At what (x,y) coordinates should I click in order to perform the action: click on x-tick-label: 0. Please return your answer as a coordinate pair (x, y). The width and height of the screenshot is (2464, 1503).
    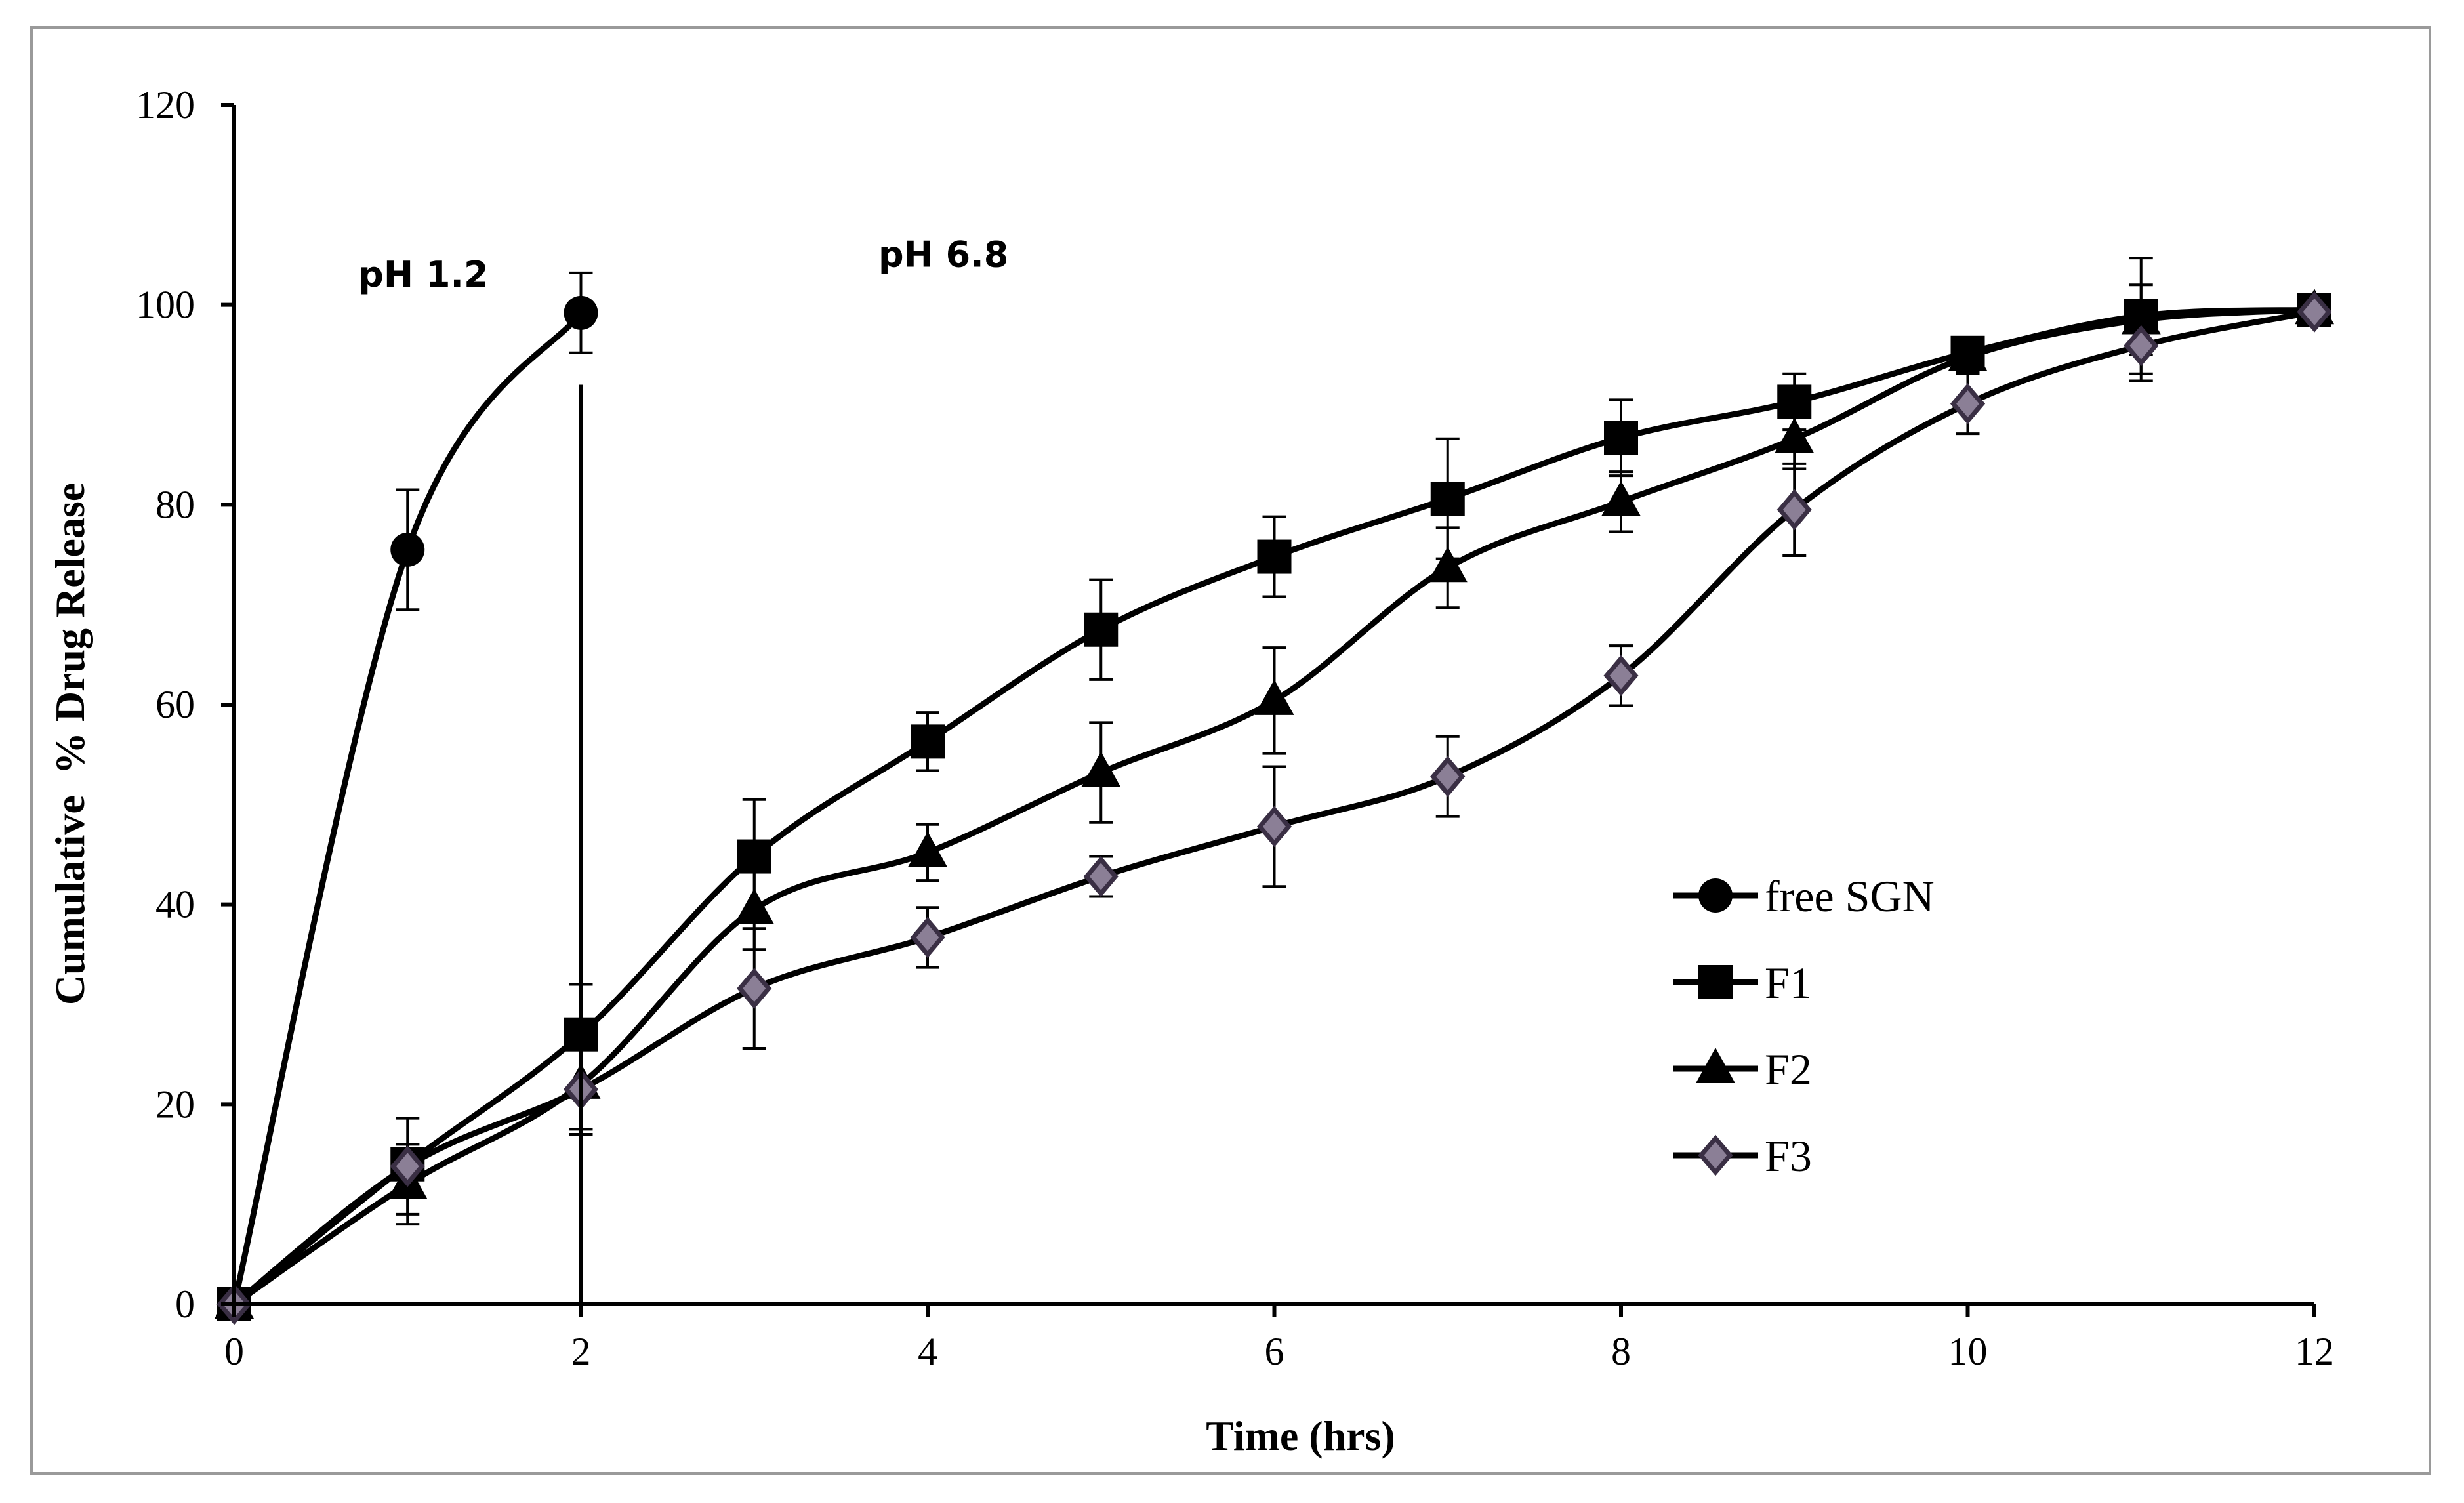
    Looking at the image, I should click on (234, 1351).